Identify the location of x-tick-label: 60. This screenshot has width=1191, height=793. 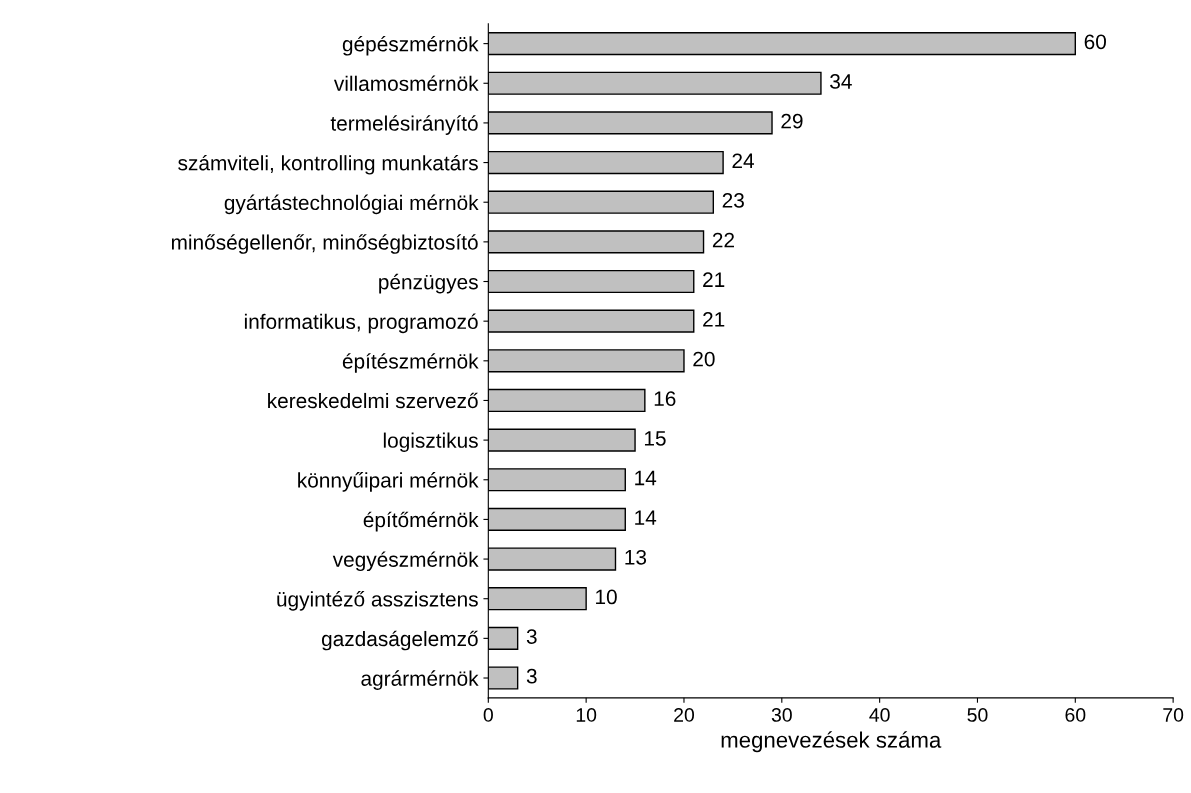
(1075, 715).